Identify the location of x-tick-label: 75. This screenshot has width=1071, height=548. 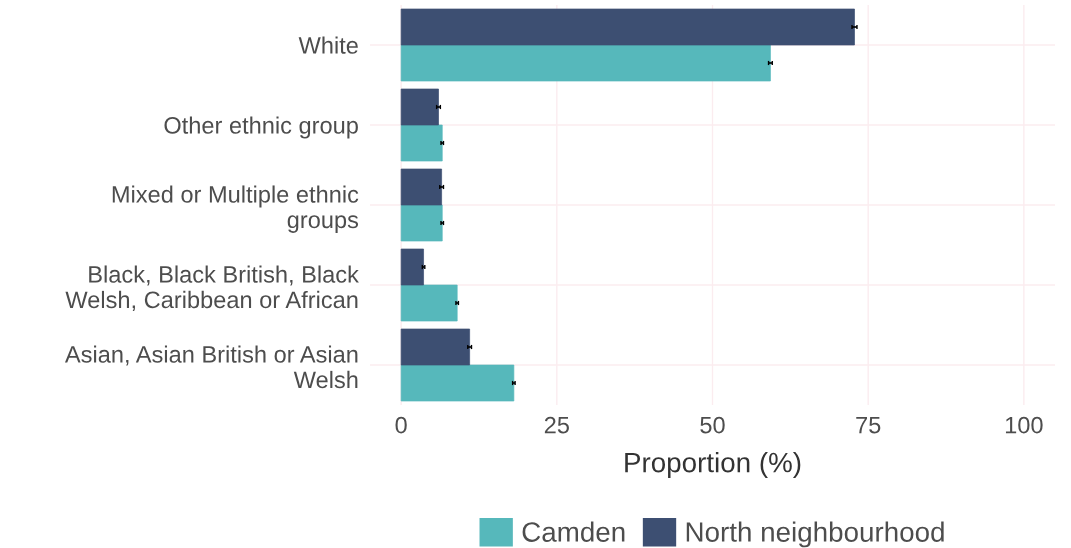
(868, 425).